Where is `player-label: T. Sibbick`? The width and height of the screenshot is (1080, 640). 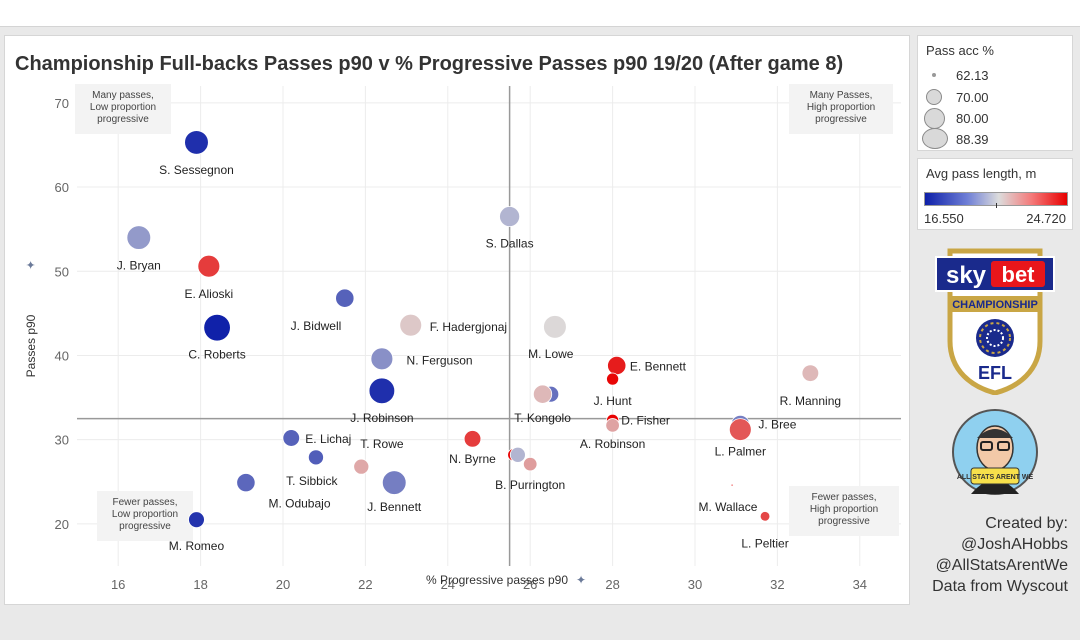
player-label: T. Sibbick is located at coordinates (312, 481).